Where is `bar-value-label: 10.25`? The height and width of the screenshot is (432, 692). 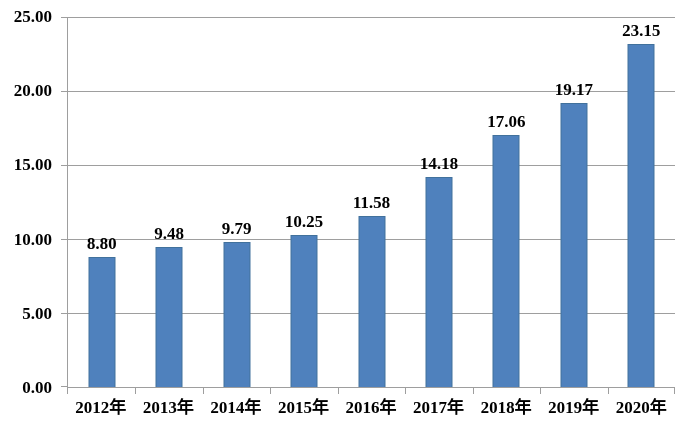
bar-value-label: 10.25 is located at coordinates (304, 222).